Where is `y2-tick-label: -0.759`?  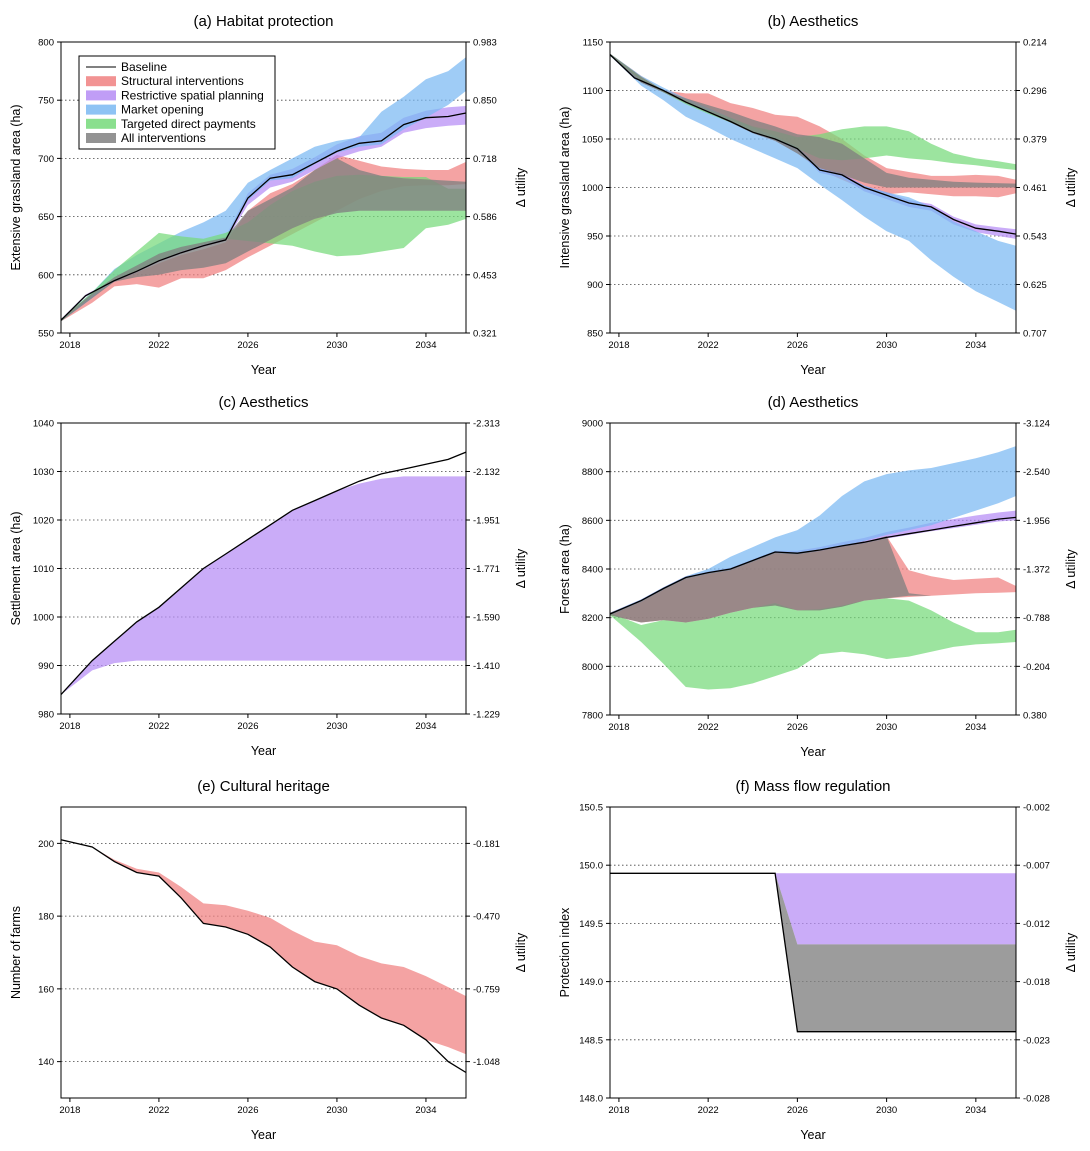
y2-tick-label: -0.759 is located at coordinates (486, 989).